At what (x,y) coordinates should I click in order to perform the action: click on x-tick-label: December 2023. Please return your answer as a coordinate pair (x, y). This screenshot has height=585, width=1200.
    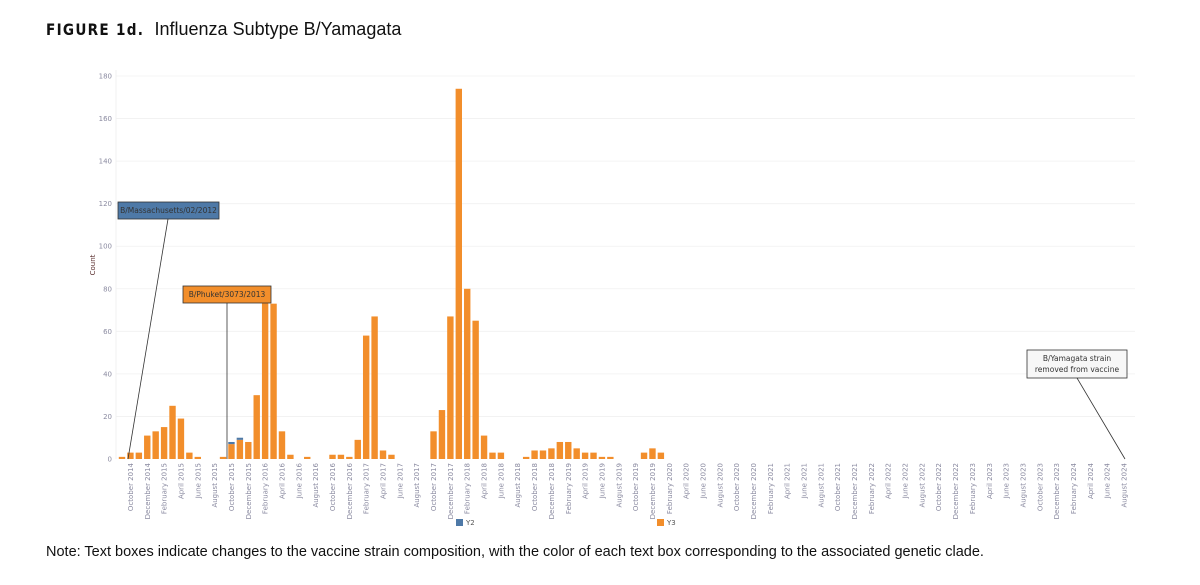
    Looking at the image, I should click on (1057, 491).